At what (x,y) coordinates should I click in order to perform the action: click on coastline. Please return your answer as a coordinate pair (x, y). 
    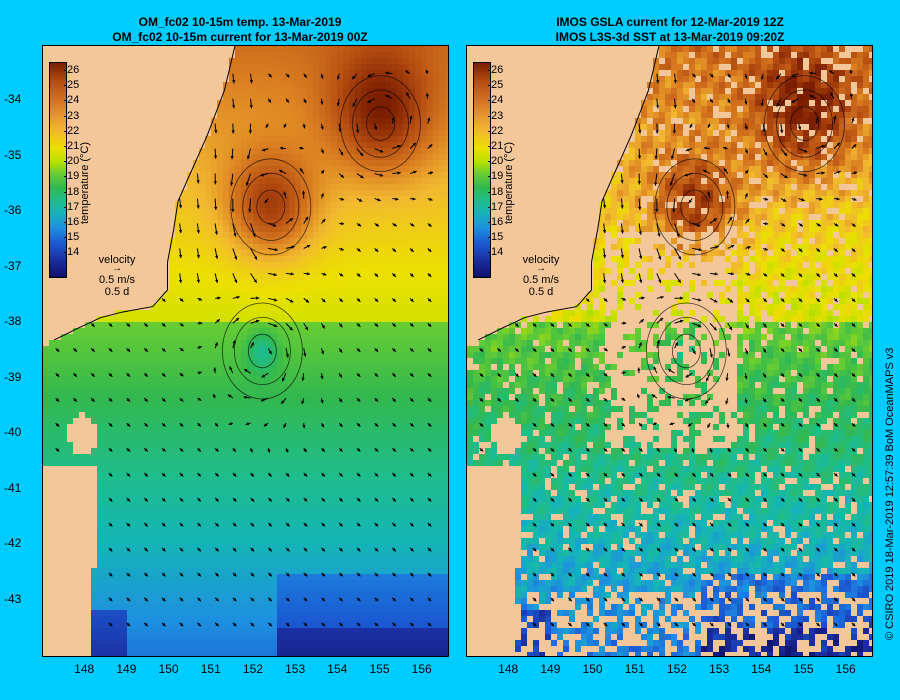
    Looking at the image, I should click on (568, 193).